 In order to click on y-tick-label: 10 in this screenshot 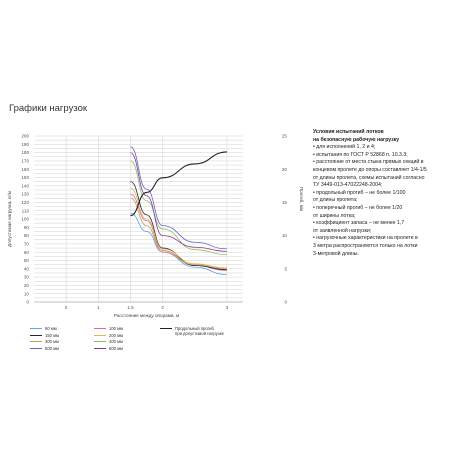, I will do `click(27, 293)`.